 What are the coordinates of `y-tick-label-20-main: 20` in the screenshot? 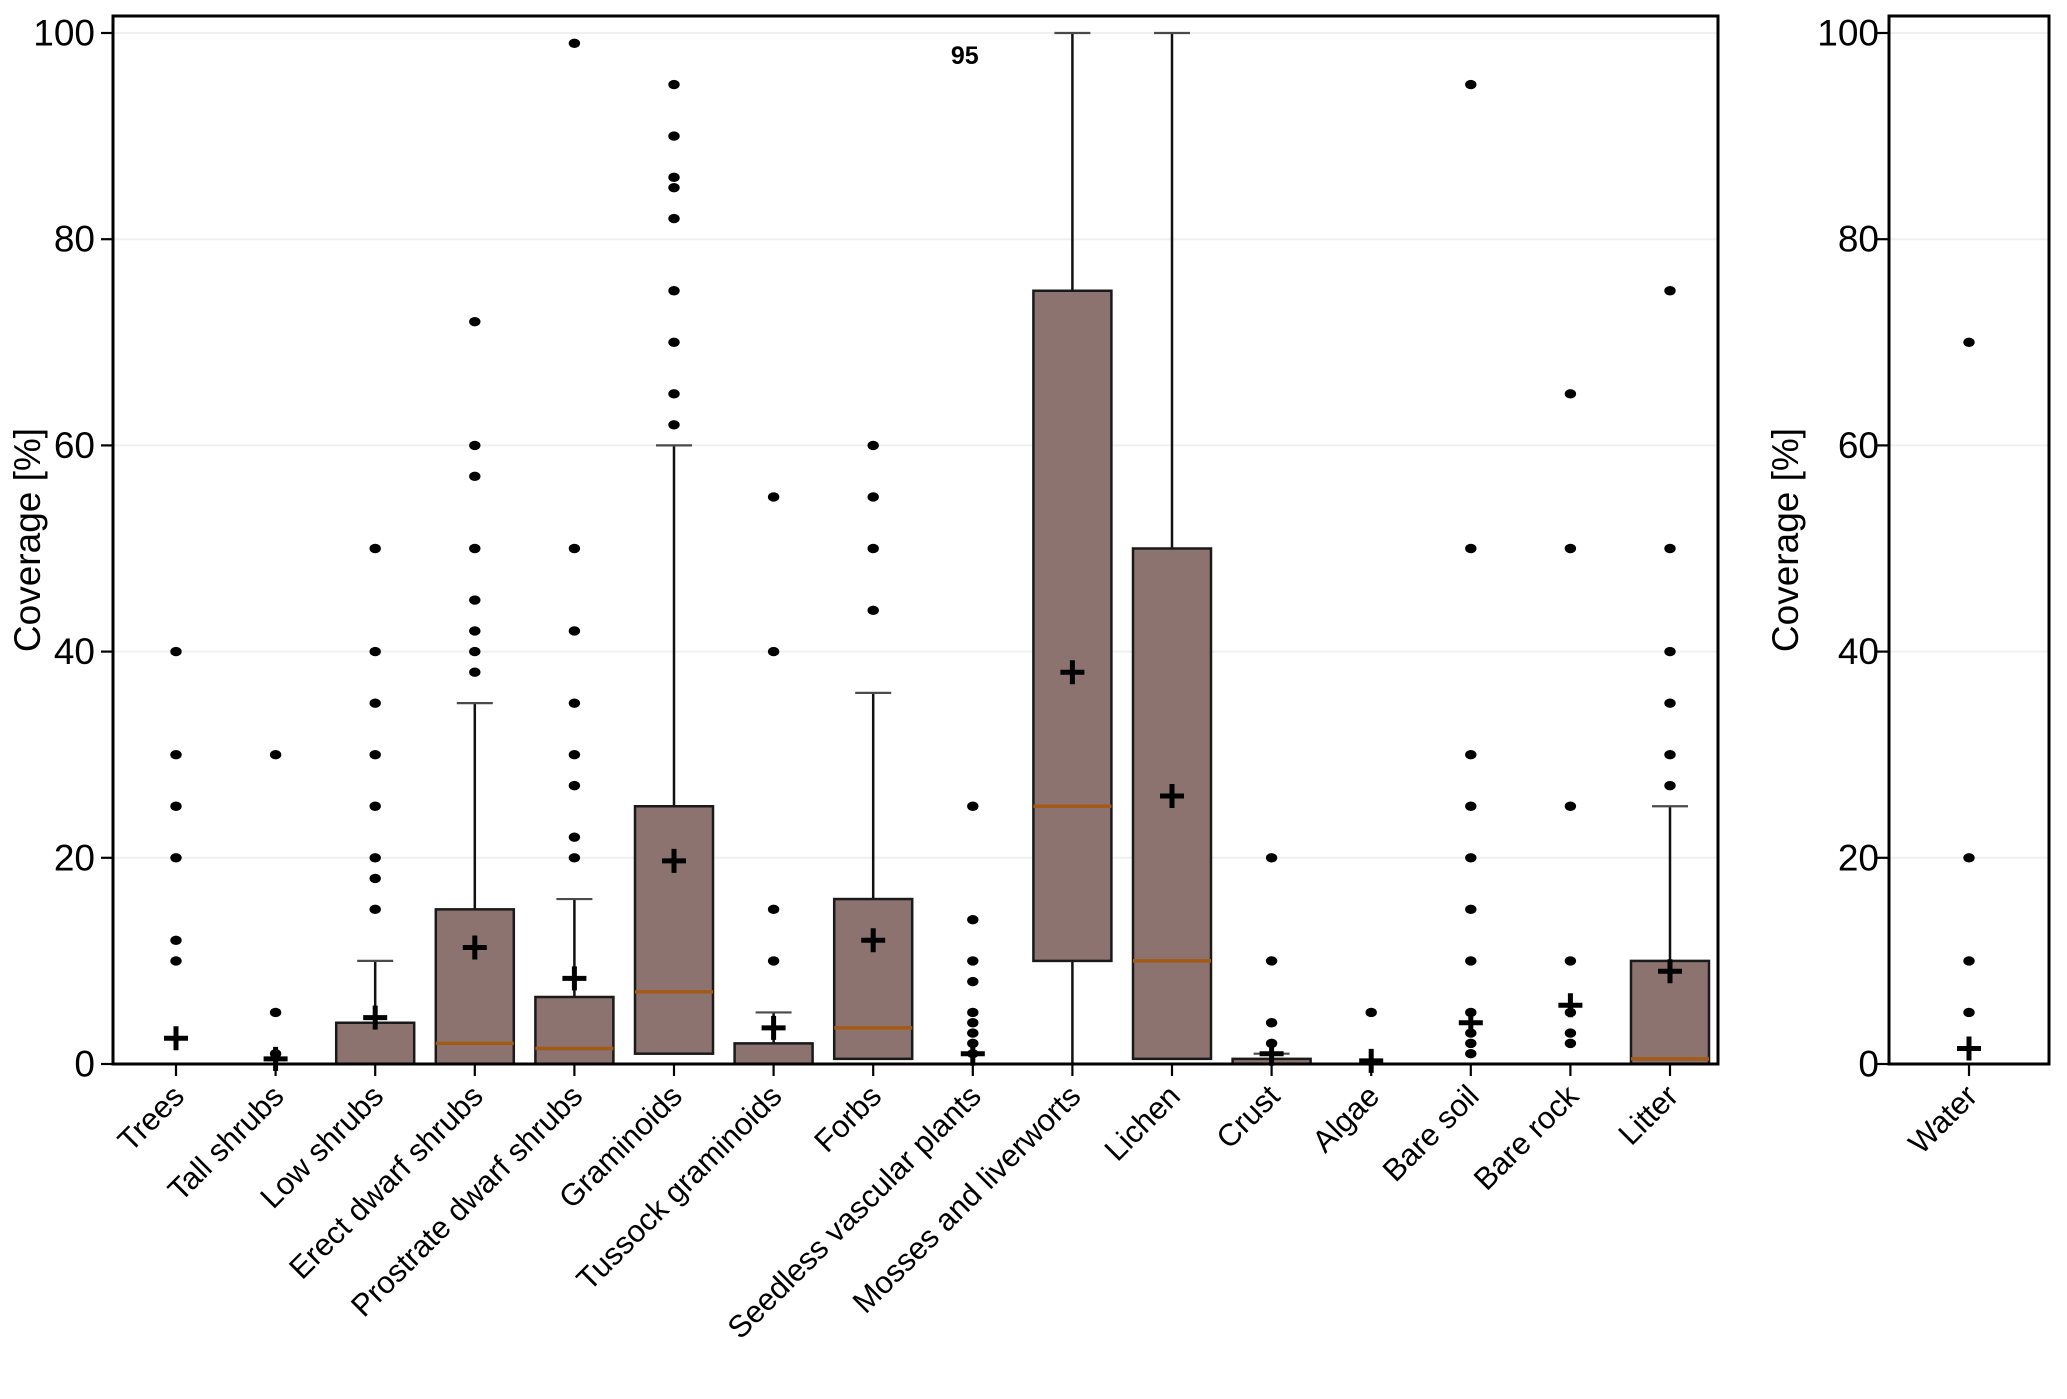 It's located at (74, 857).